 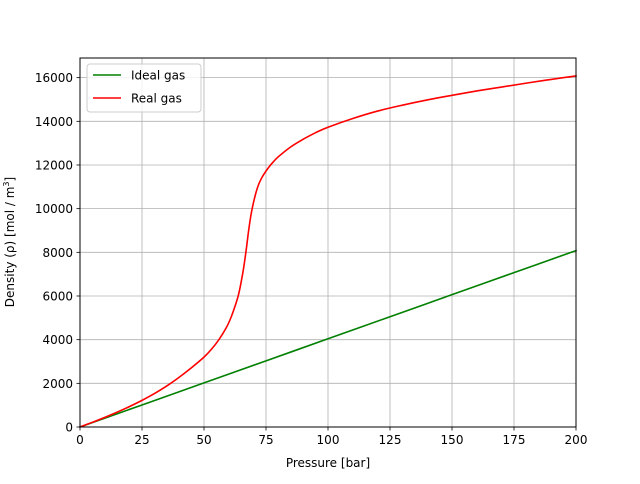 I want to click on x-tick-label: 175, so click(x=514, y=440).